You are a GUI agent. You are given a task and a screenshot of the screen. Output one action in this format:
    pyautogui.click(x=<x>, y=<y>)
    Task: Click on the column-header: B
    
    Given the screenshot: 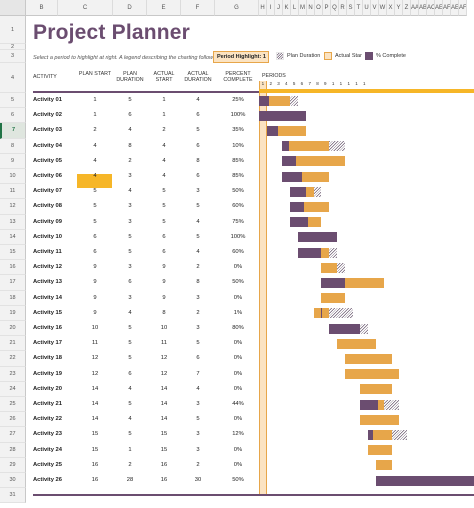 What is the action you would take?
    pyautogui.click(x=42, y=8)
    